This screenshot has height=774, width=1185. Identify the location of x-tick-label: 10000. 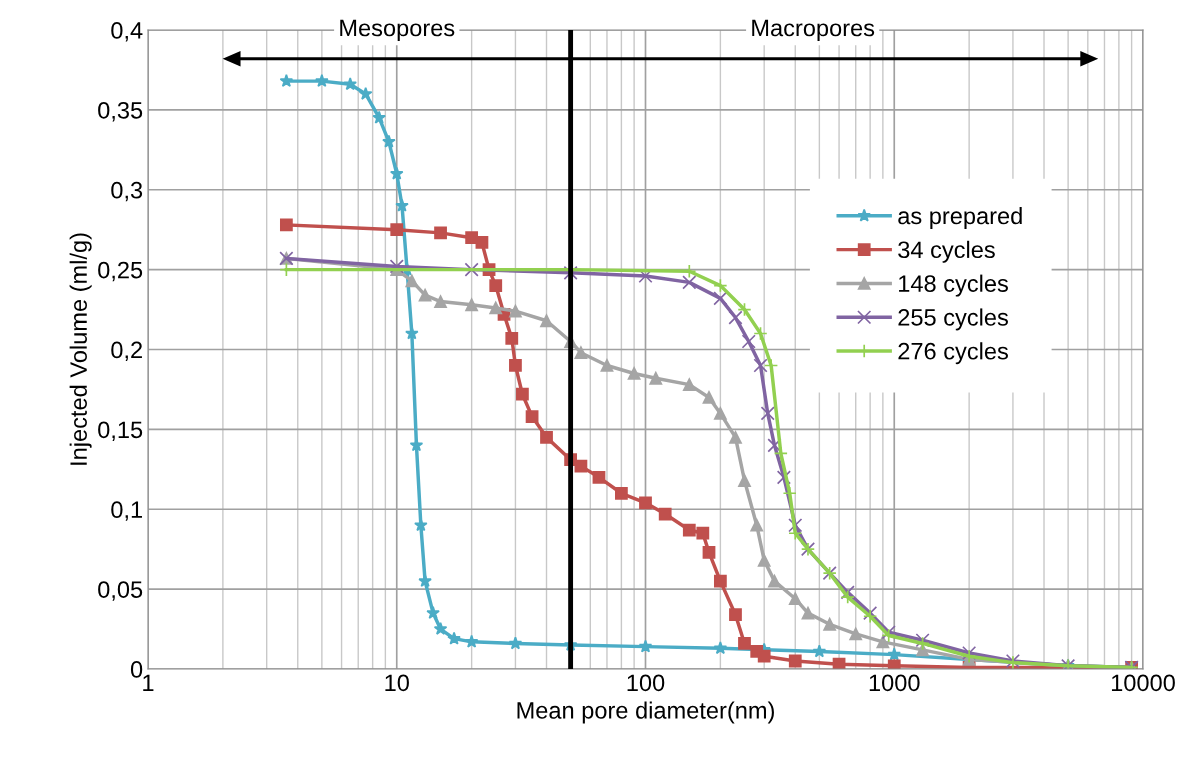
(1143, 683).